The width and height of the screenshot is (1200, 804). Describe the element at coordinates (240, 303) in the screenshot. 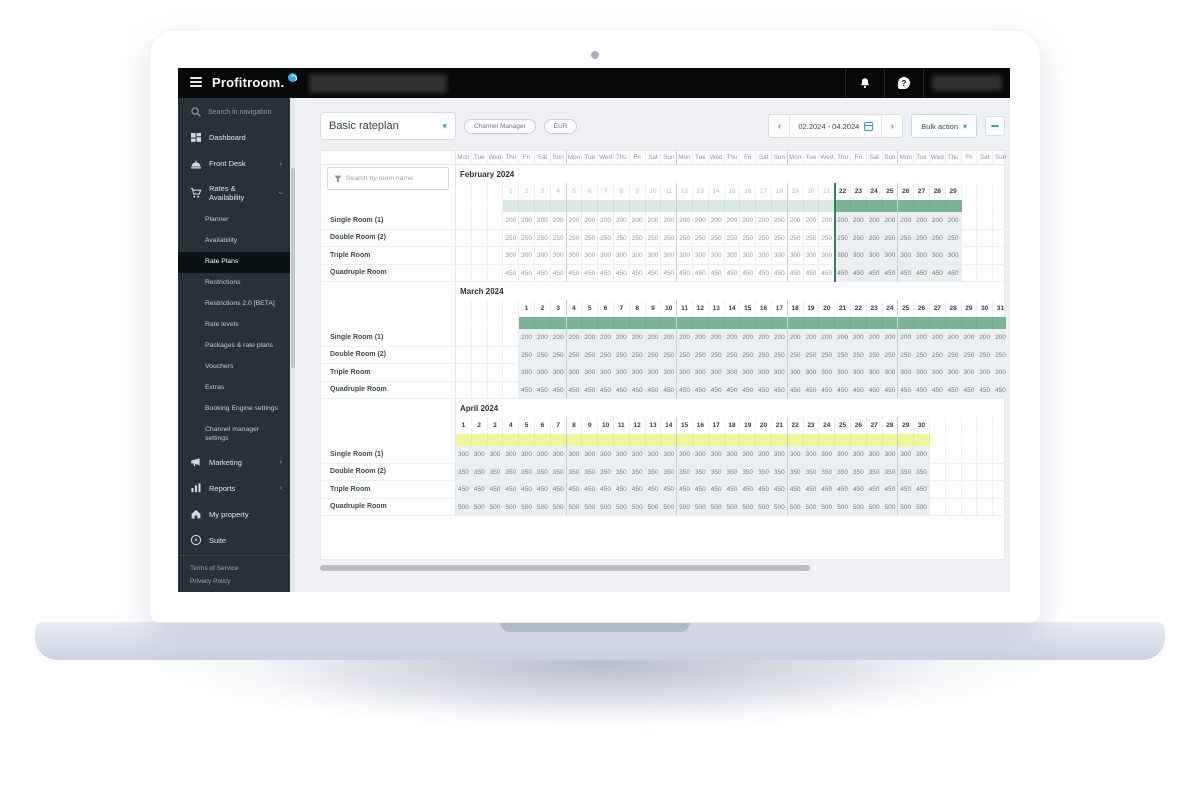

I see `sidebar-subitem-restrictions-2-0-beta-: Restrictions 2.0 [BETA]` at that location.